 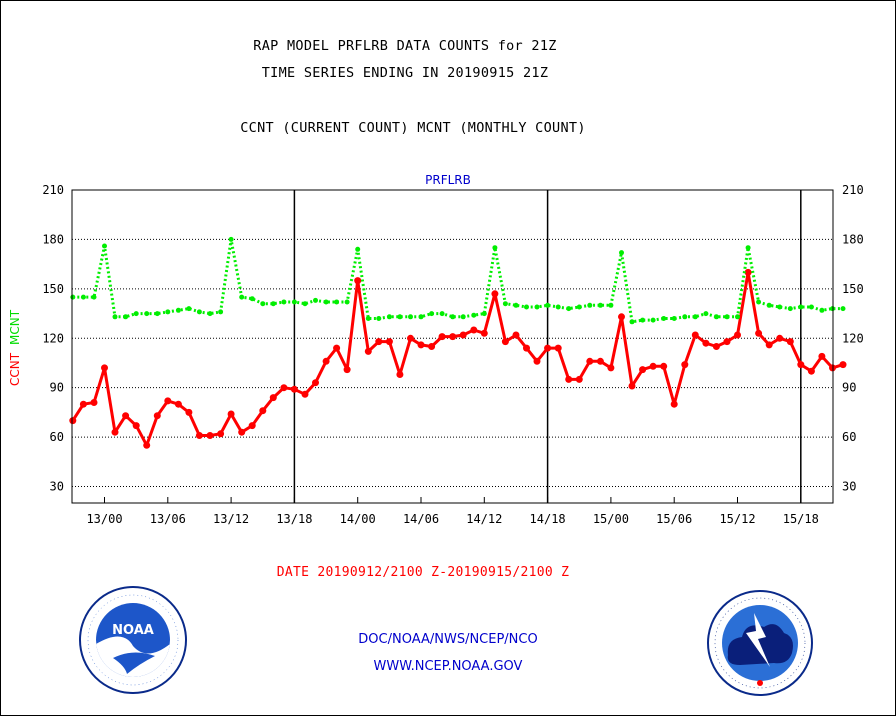 What do you see at coordinates (760, 643) in the screenshot?
I see `nws-logo` at bounding box center [760, 643].